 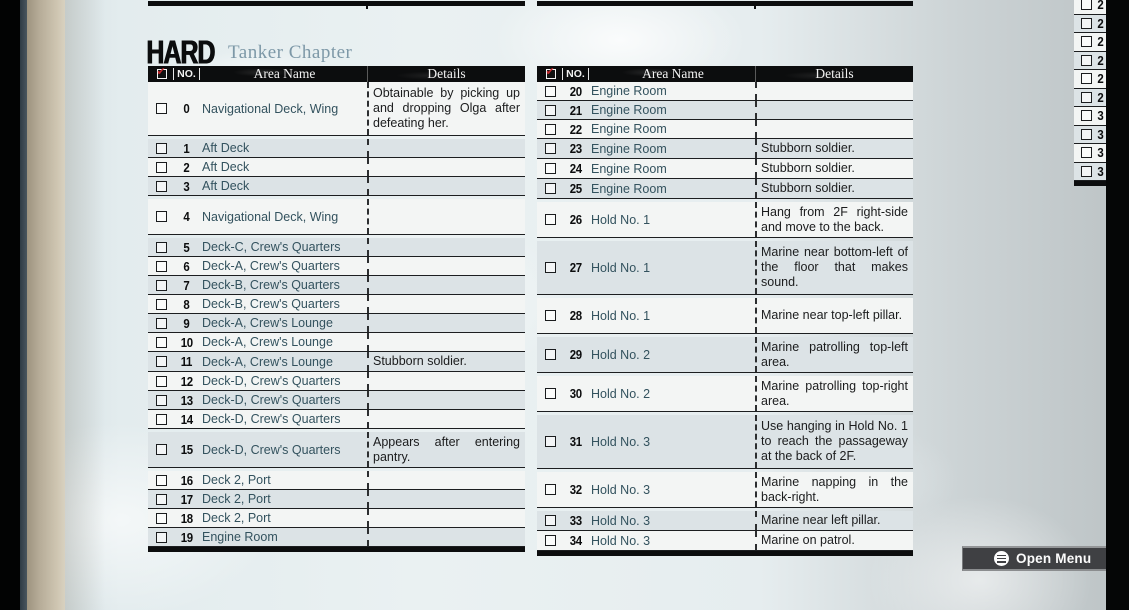 I want to click on row-details: Marine near left pillar., so click(x=821, y=520).